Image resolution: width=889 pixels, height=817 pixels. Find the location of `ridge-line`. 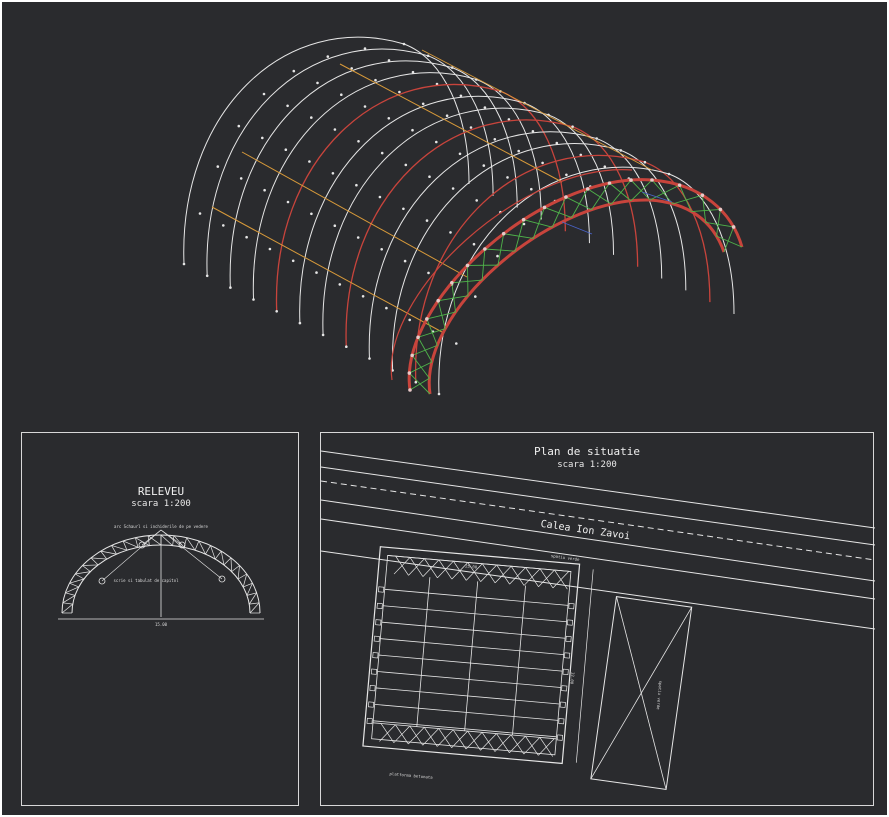

ridge-line is located at coordinates (537, 110).